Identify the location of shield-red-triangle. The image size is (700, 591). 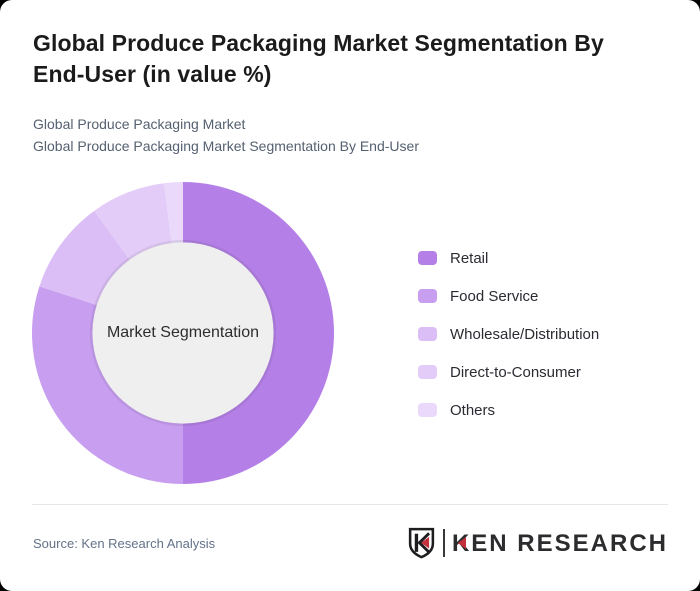
(425, 542).